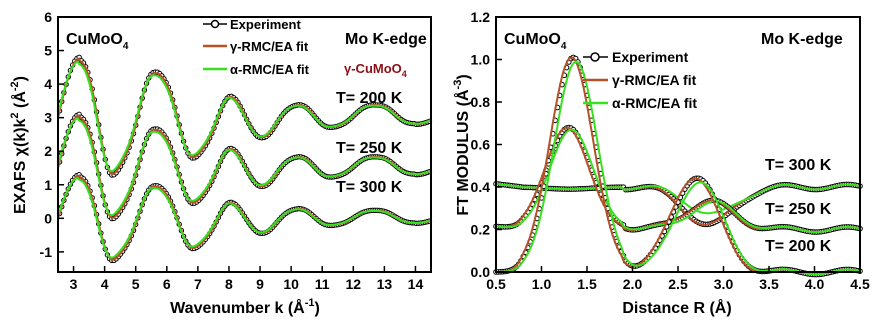  I want to click on left-y-tick-label: 6, so click(48, 17).